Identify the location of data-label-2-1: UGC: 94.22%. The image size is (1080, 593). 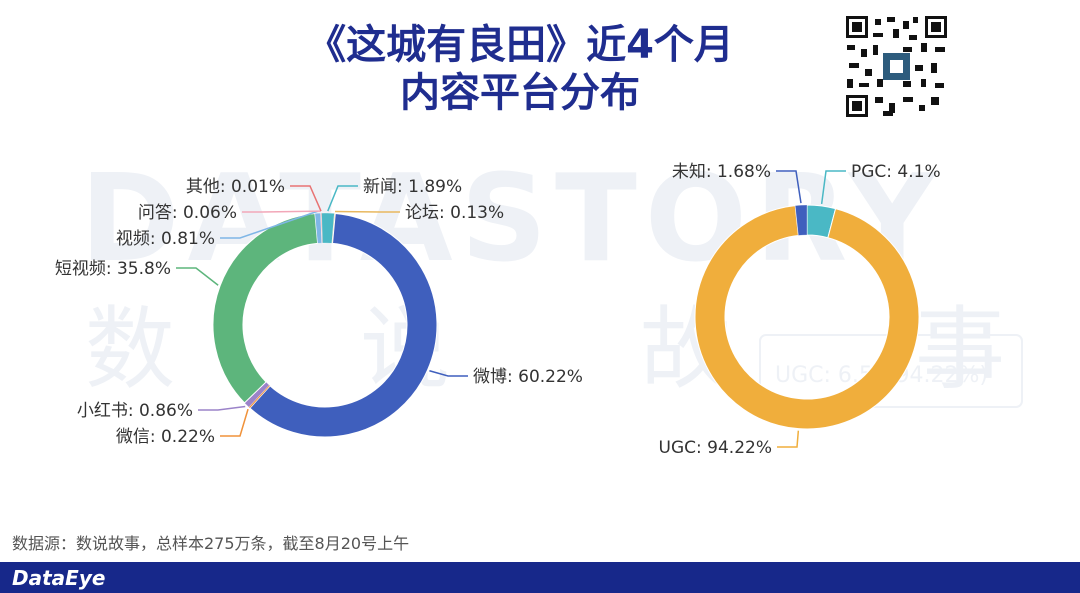
(715, 448).